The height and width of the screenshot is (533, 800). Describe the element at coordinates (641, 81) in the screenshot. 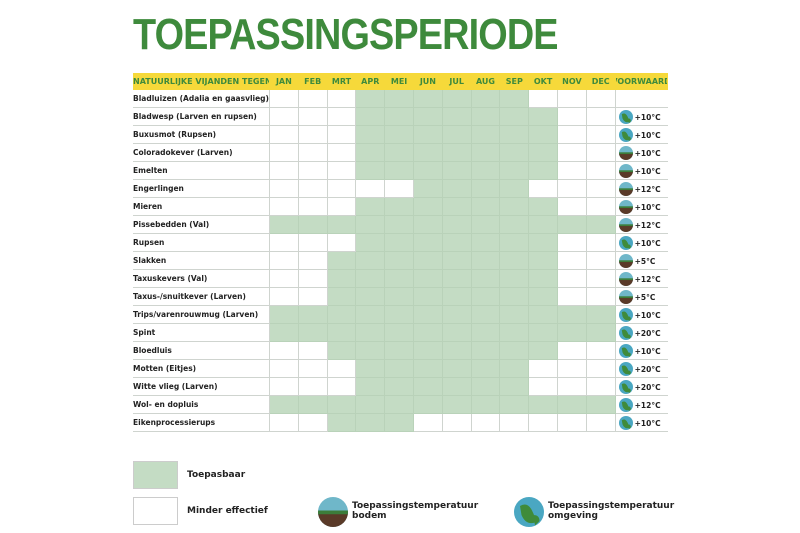

I see `header-cell: VOORWAARD` at that location.